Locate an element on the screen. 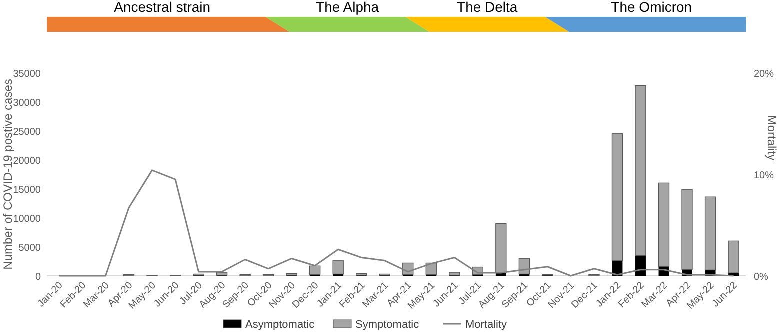 This screenshot has height=334, width=777. y-tick-label: 10000 is located at coordinates (27, 219).